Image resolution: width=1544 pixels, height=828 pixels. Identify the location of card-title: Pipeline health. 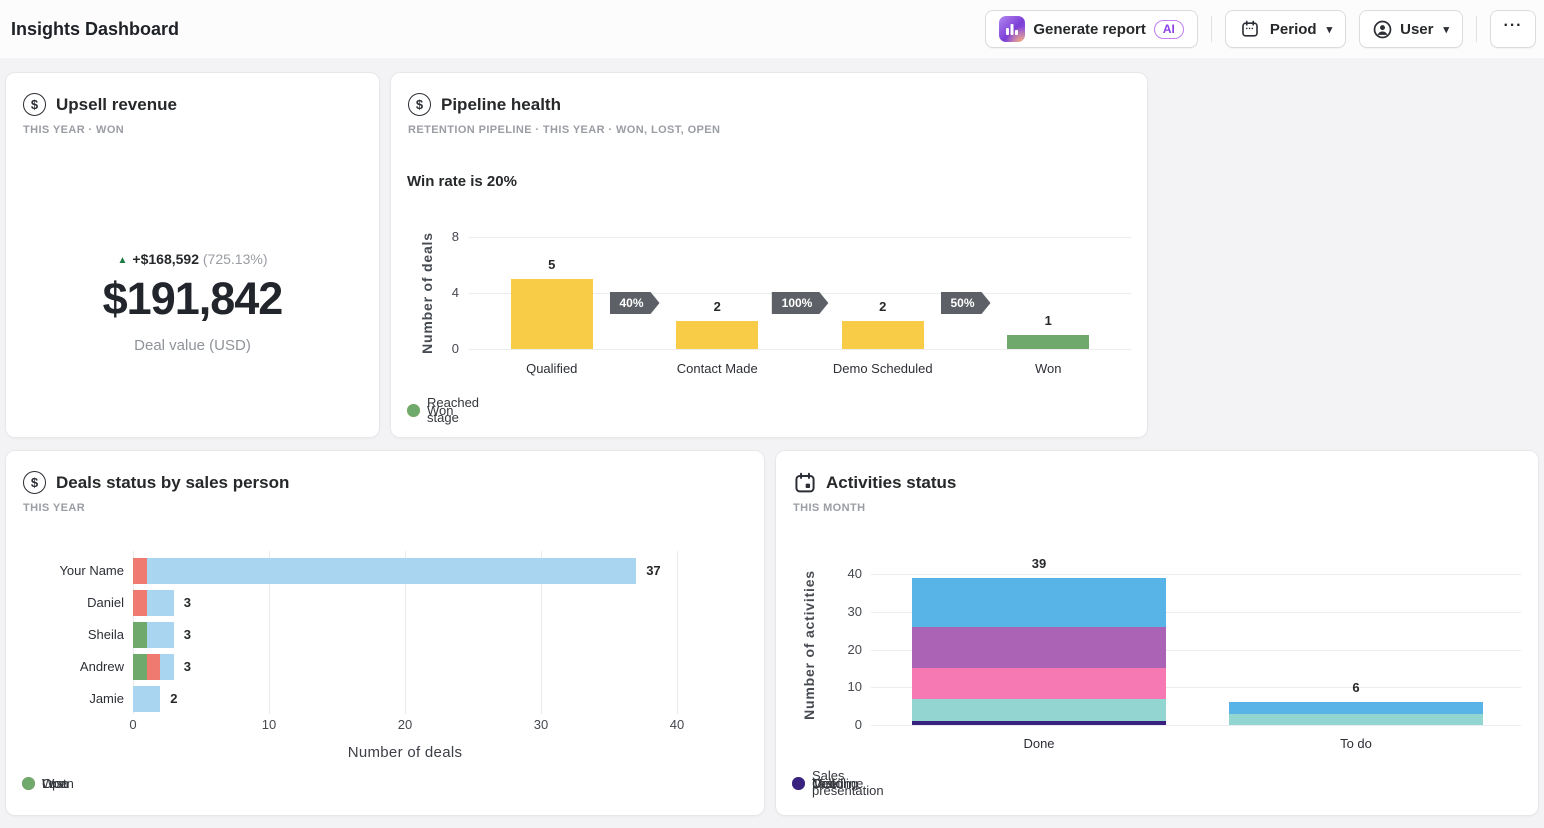
(501, 104).